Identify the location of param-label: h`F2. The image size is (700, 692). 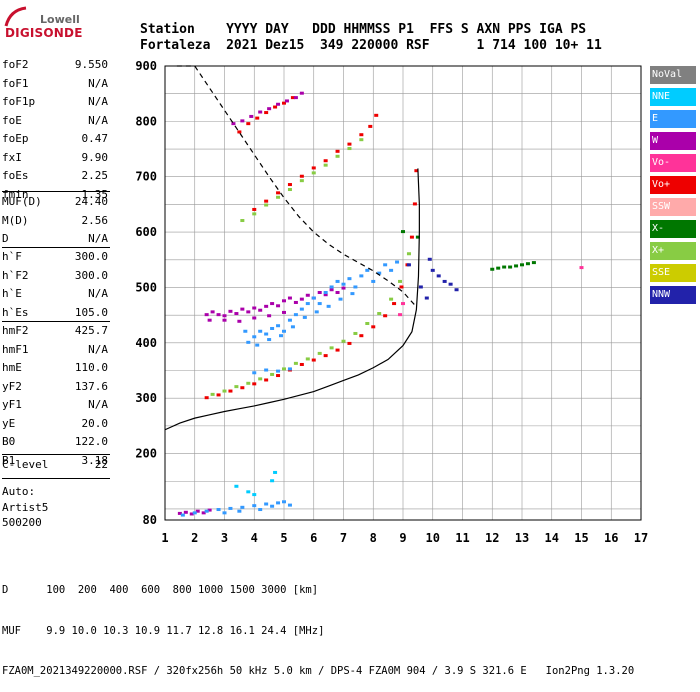
(15, 275).